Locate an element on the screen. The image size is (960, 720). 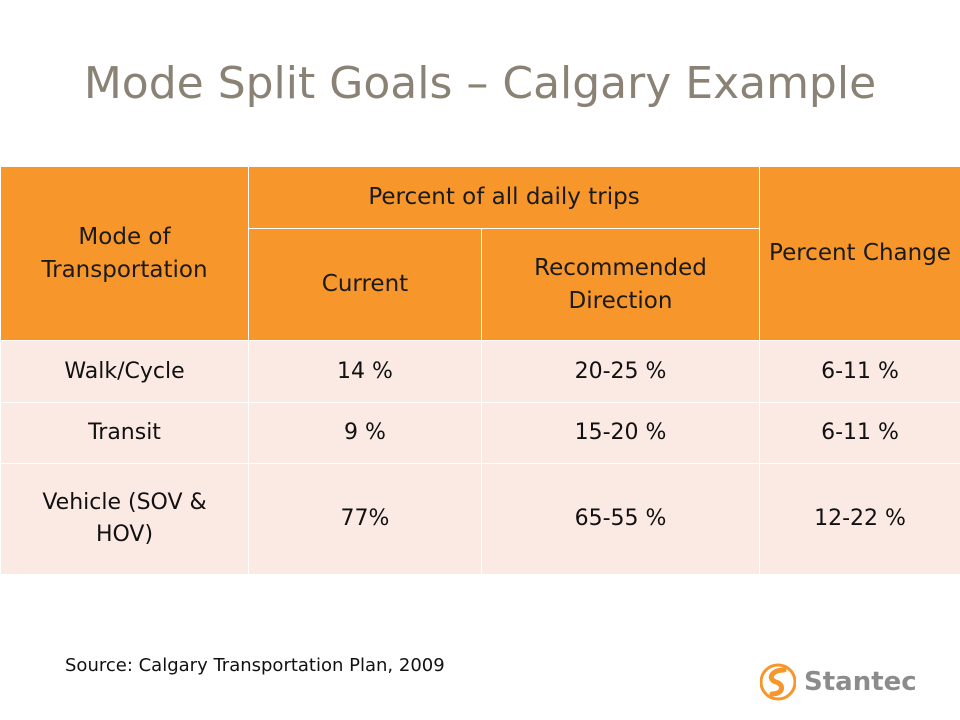
header-percent-daily: Percent of all daily trips is located at coordinates (504, 197).